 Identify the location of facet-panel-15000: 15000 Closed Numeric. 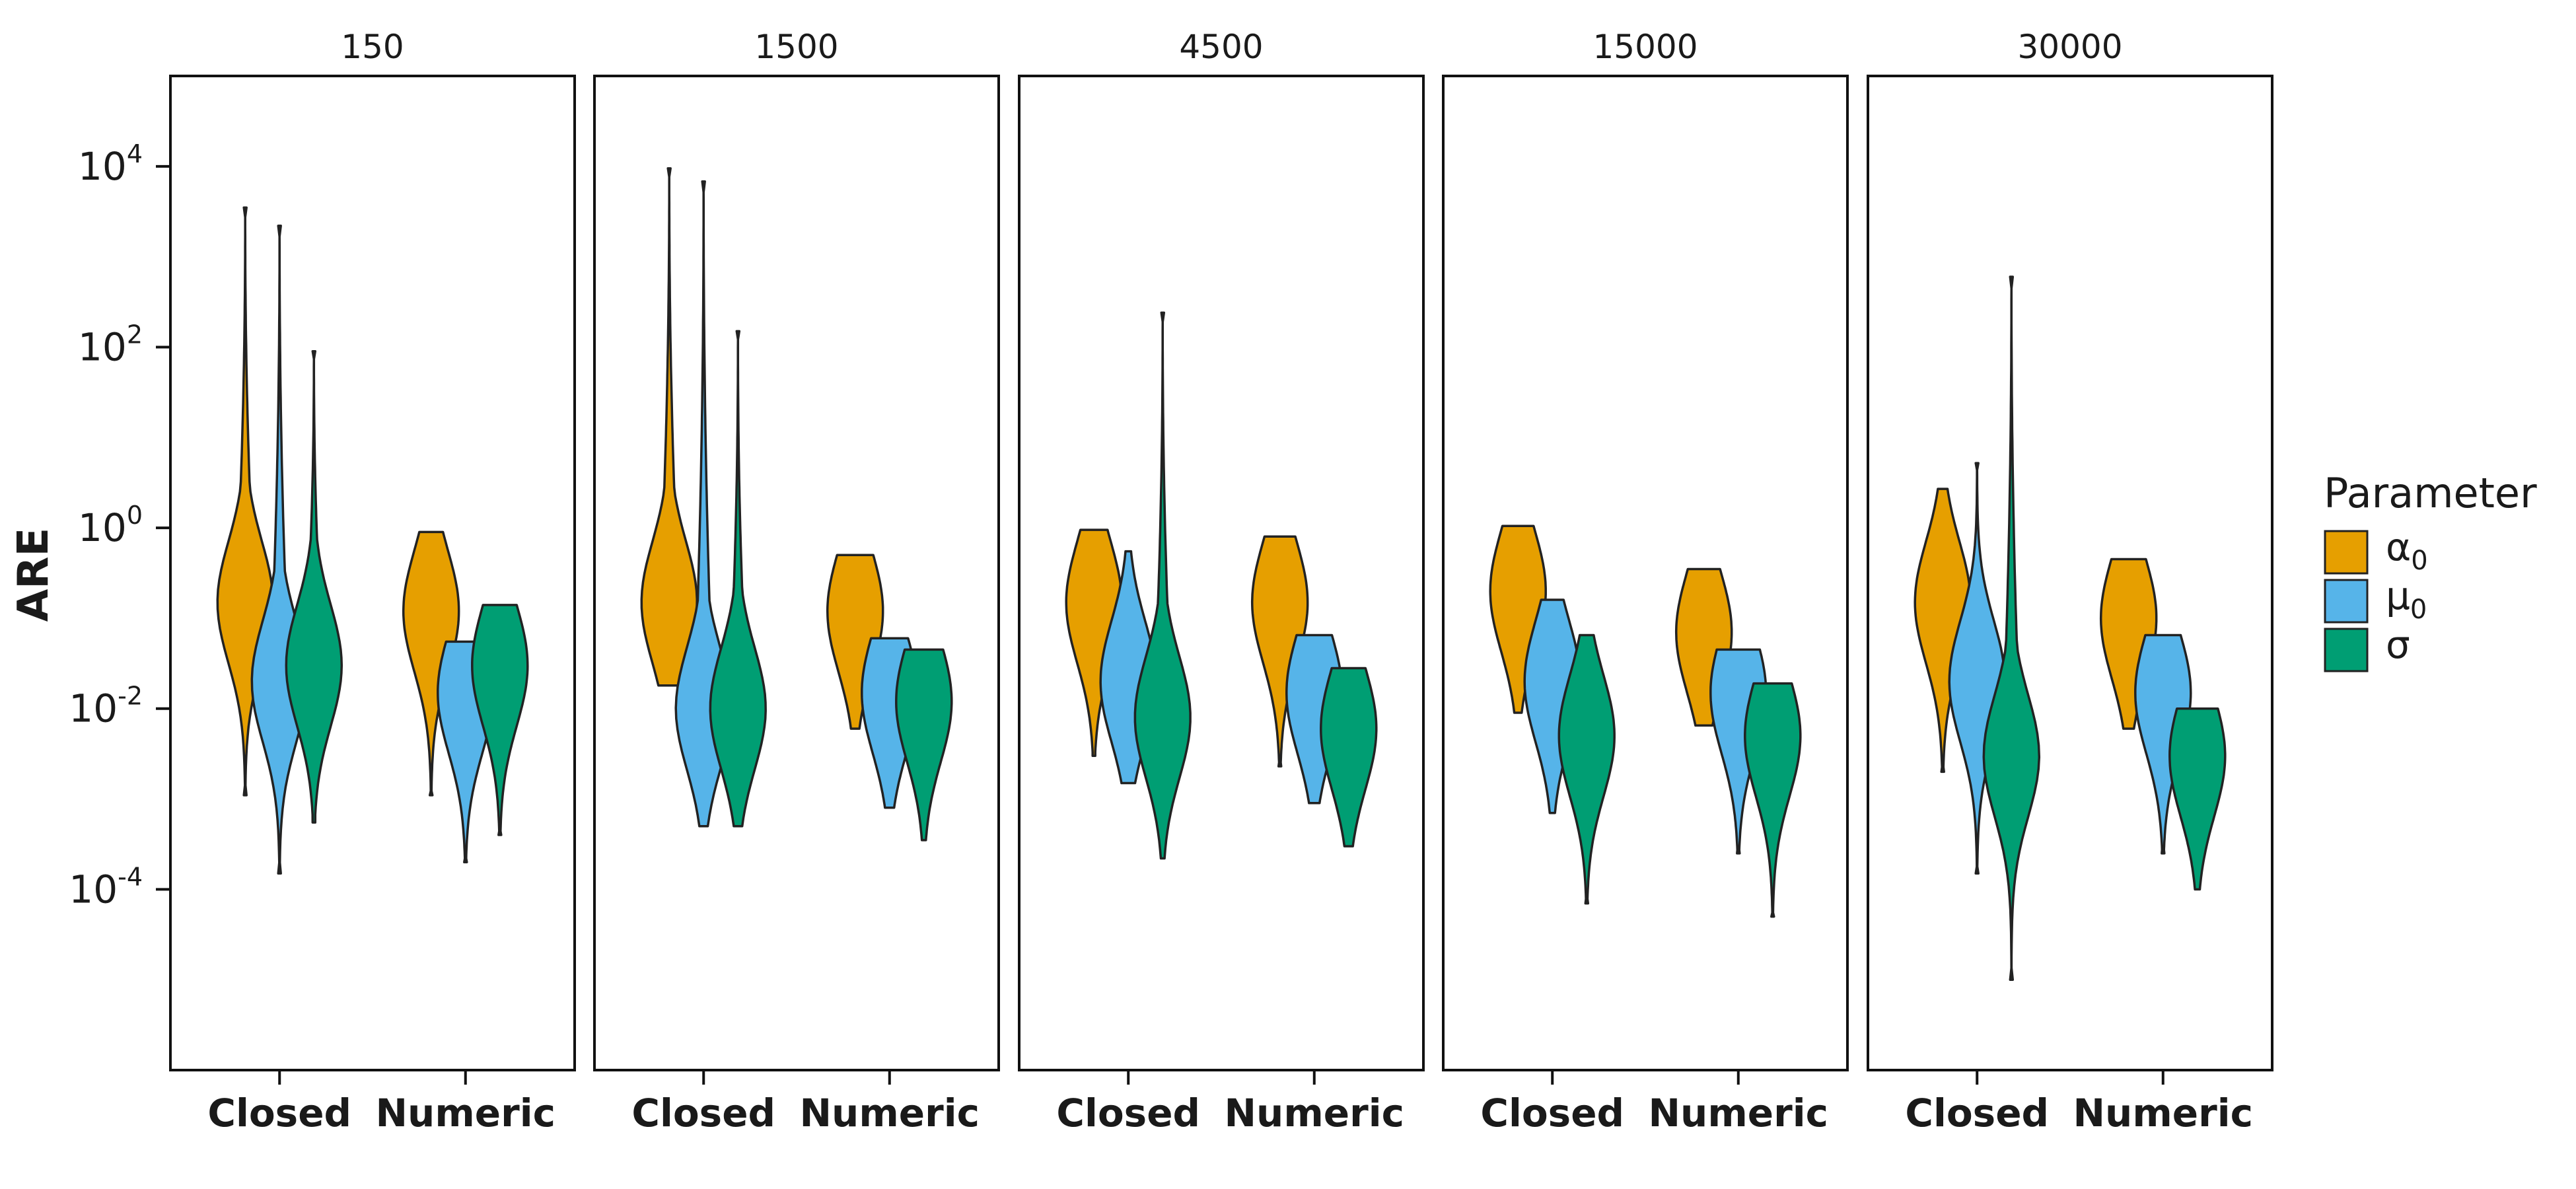
(1646, 581).